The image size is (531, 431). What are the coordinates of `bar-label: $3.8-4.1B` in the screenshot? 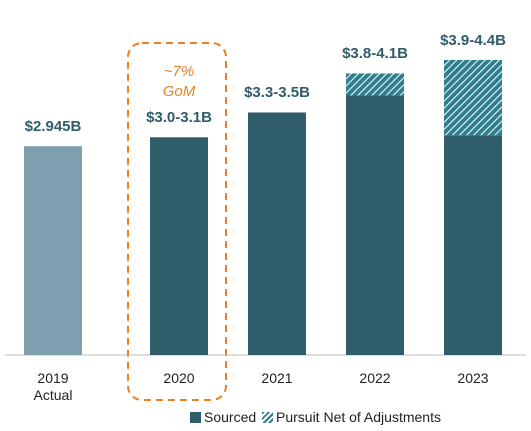 It's located at (375, 54).